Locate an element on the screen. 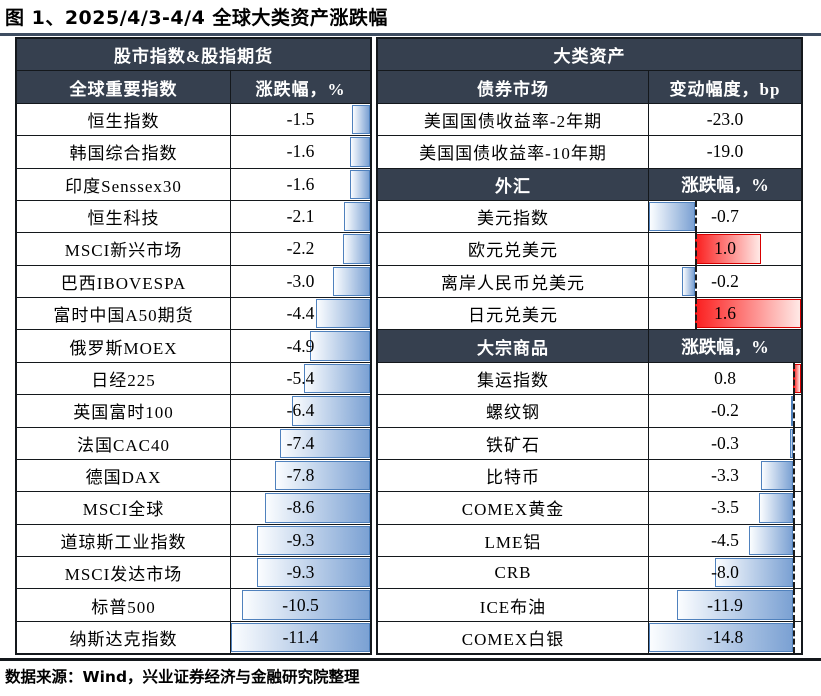  row-label: 欧元兑美元 is located at coordinates (513, 249).